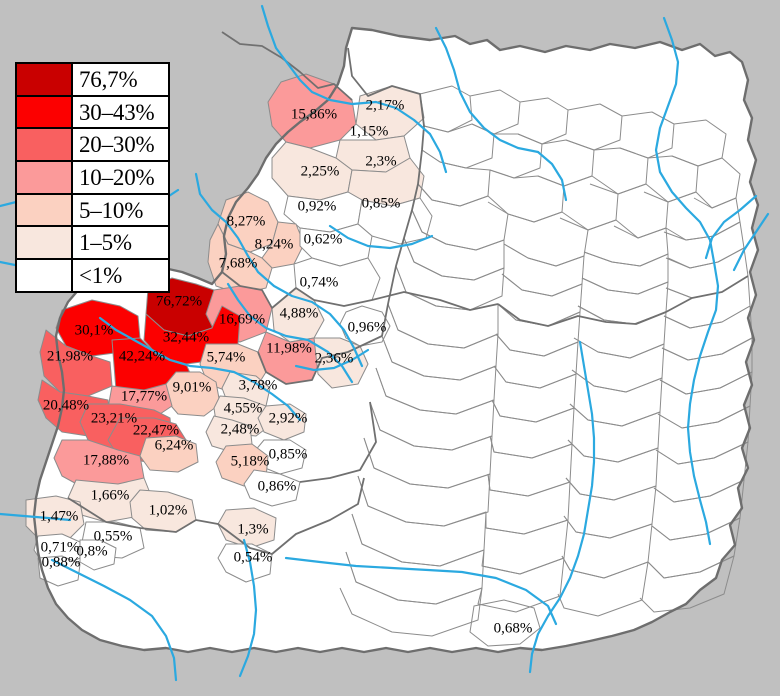 Image resolution: width=780 pixels, height=696 pixels. I want to click on legend-label: 20–30%, so click(117, 145).